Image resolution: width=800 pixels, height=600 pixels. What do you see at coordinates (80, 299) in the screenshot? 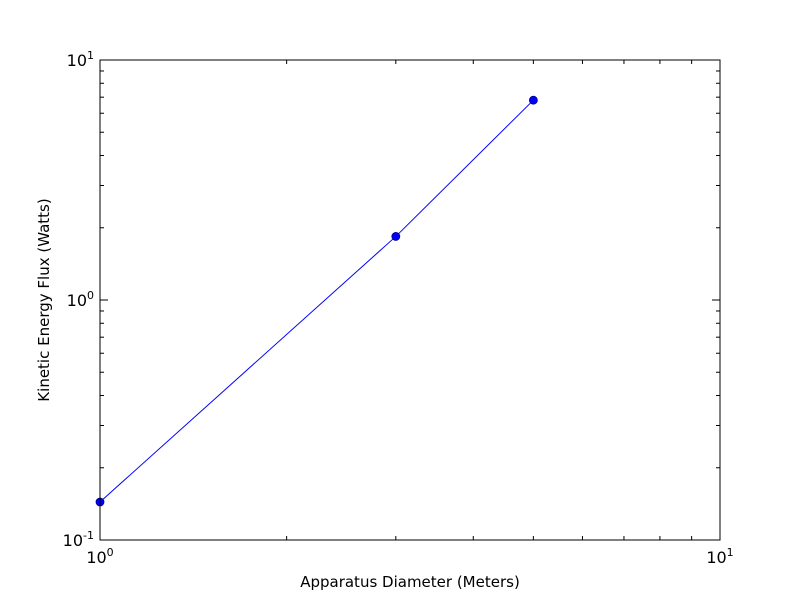
I see `y-tick-label: 10⁰` at bounding box center [80, 299].